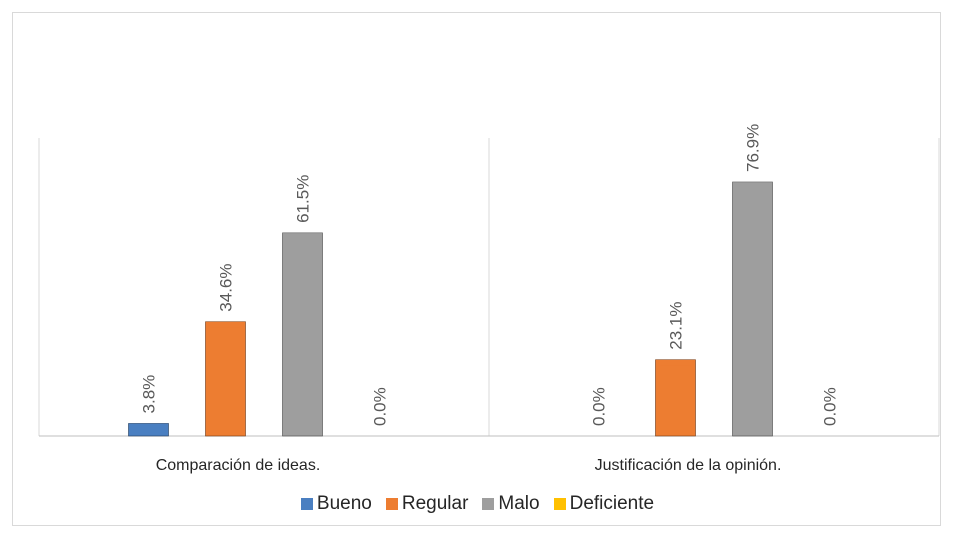 The height and width of the screenshot is (538, 955). Describe the element at coordinates (477, 504) in the screenshot. I see `chart-legend: Bueno Regular Malo Deficiente` at that location.